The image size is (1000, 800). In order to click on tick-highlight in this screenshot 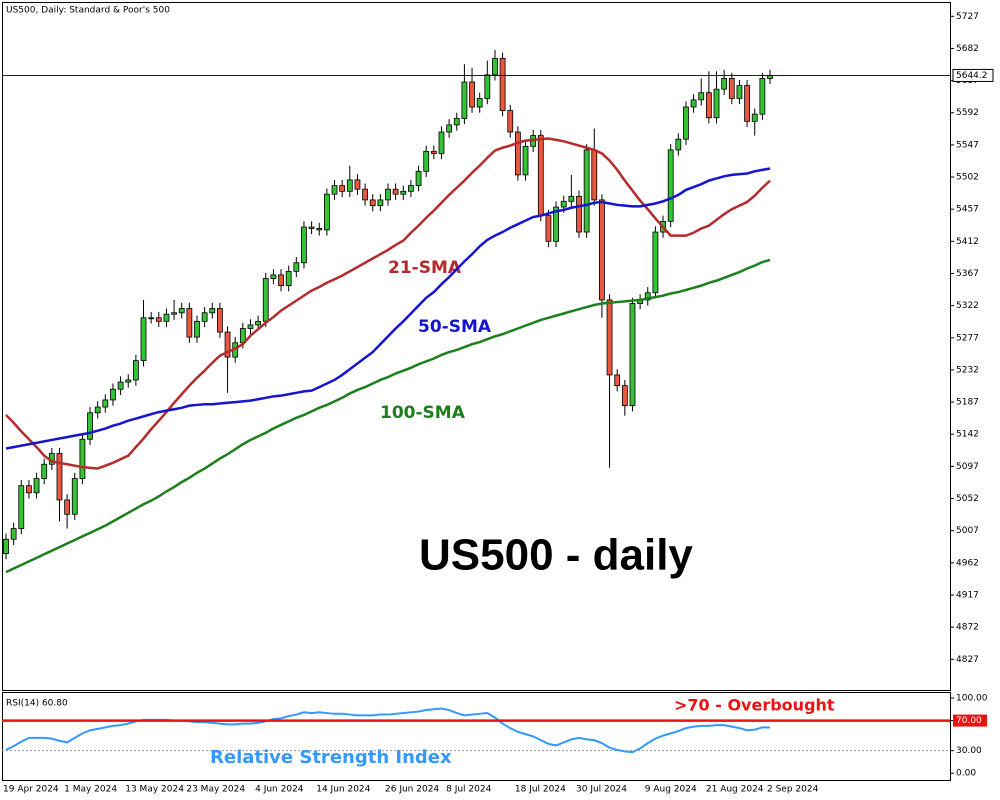, I will do `click(970, 720)`.